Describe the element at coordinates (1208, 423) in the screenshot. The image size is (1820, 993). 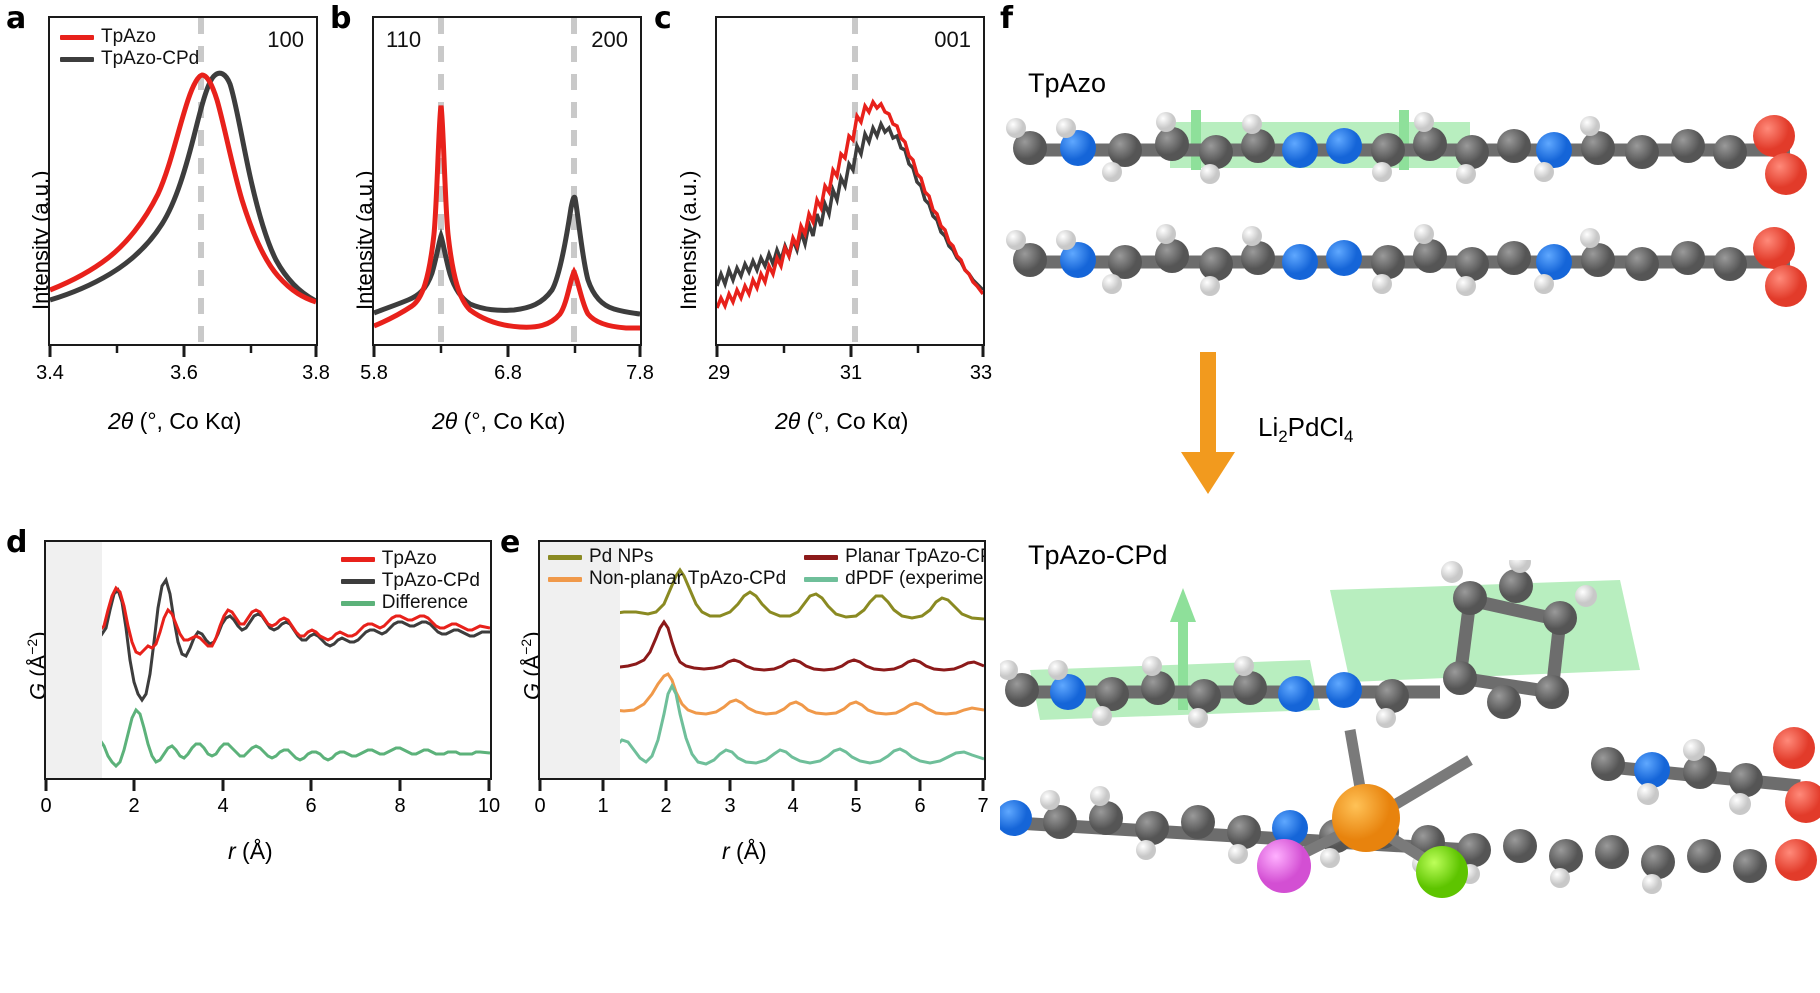
I see `panel-f-reaction-arrow` at that location.